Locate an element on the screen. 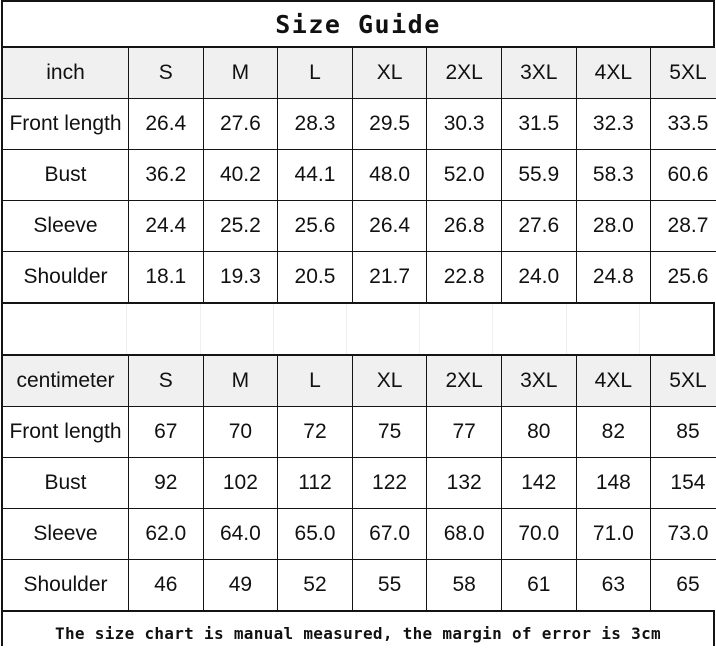 This screenshot has height=656, width=716. cm-front-length-3xl: 80 is located at coordinates (538, 432).